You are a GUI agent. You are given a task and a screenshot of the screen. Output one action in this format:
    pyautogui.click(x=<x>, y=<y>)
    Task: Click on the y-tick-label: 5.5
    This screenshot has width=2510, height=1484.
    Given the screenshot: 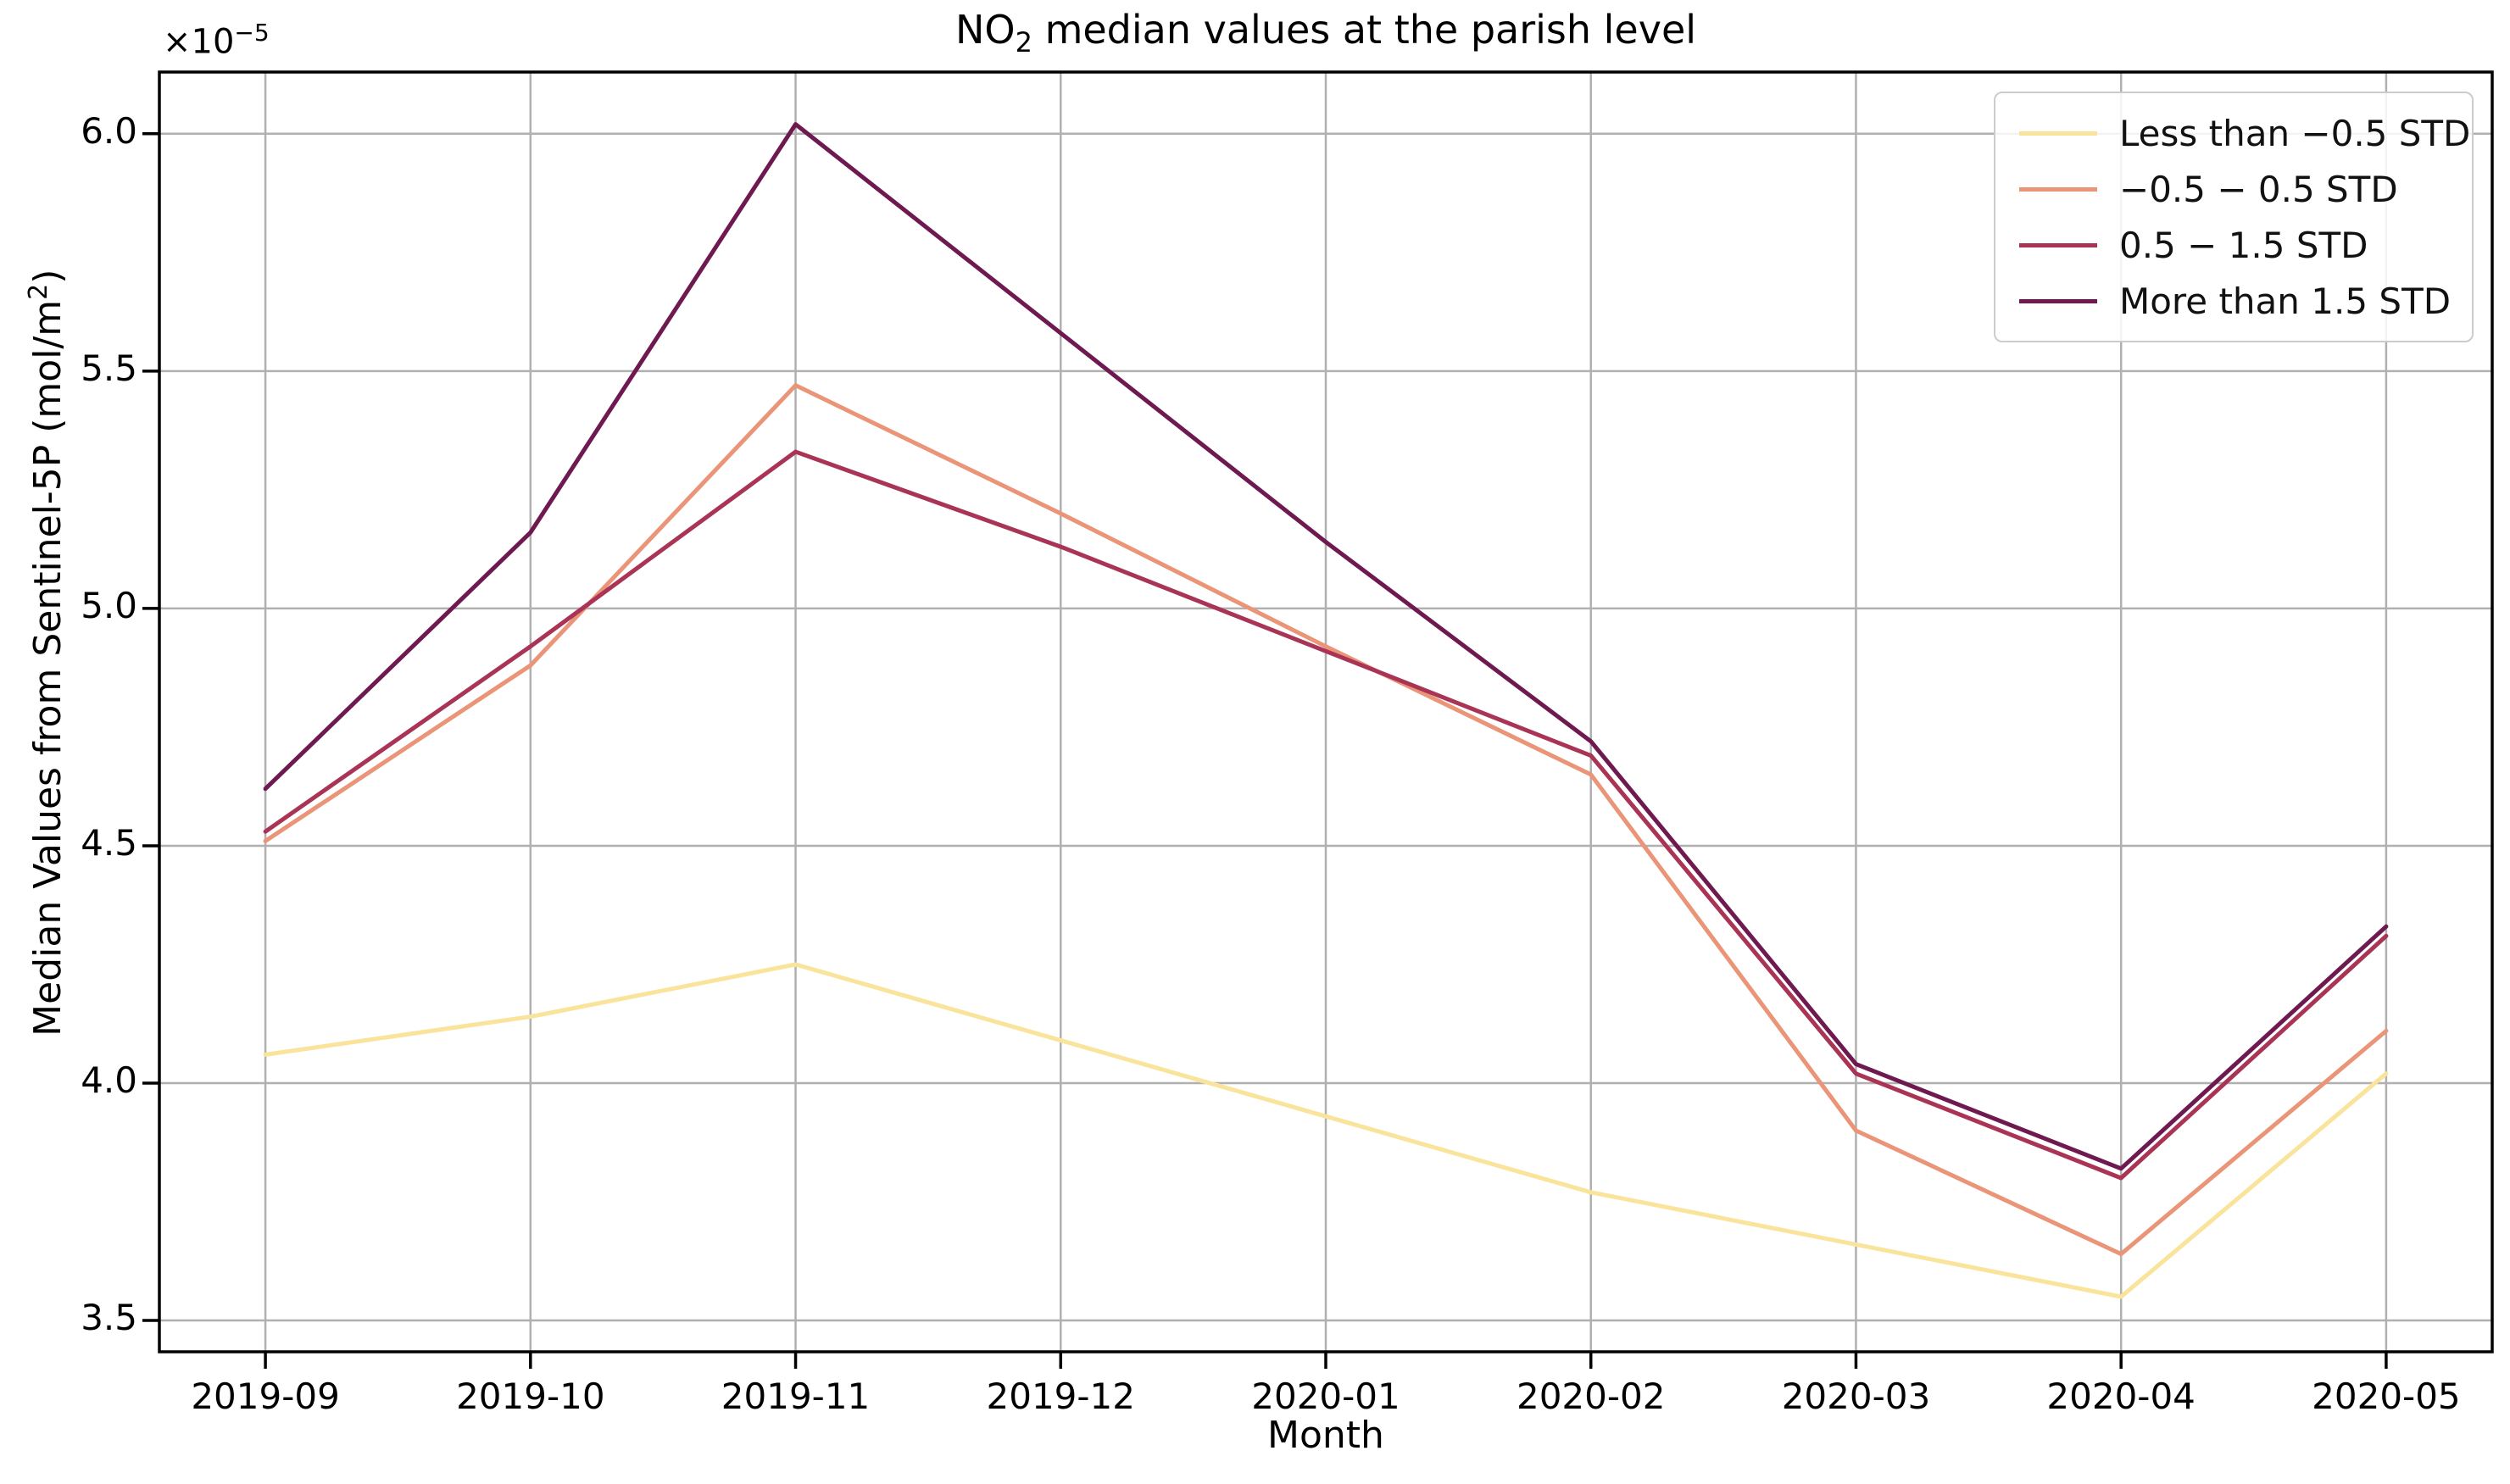 What is the action you would take?
    pyautogui.click(x=109, y=368)
    